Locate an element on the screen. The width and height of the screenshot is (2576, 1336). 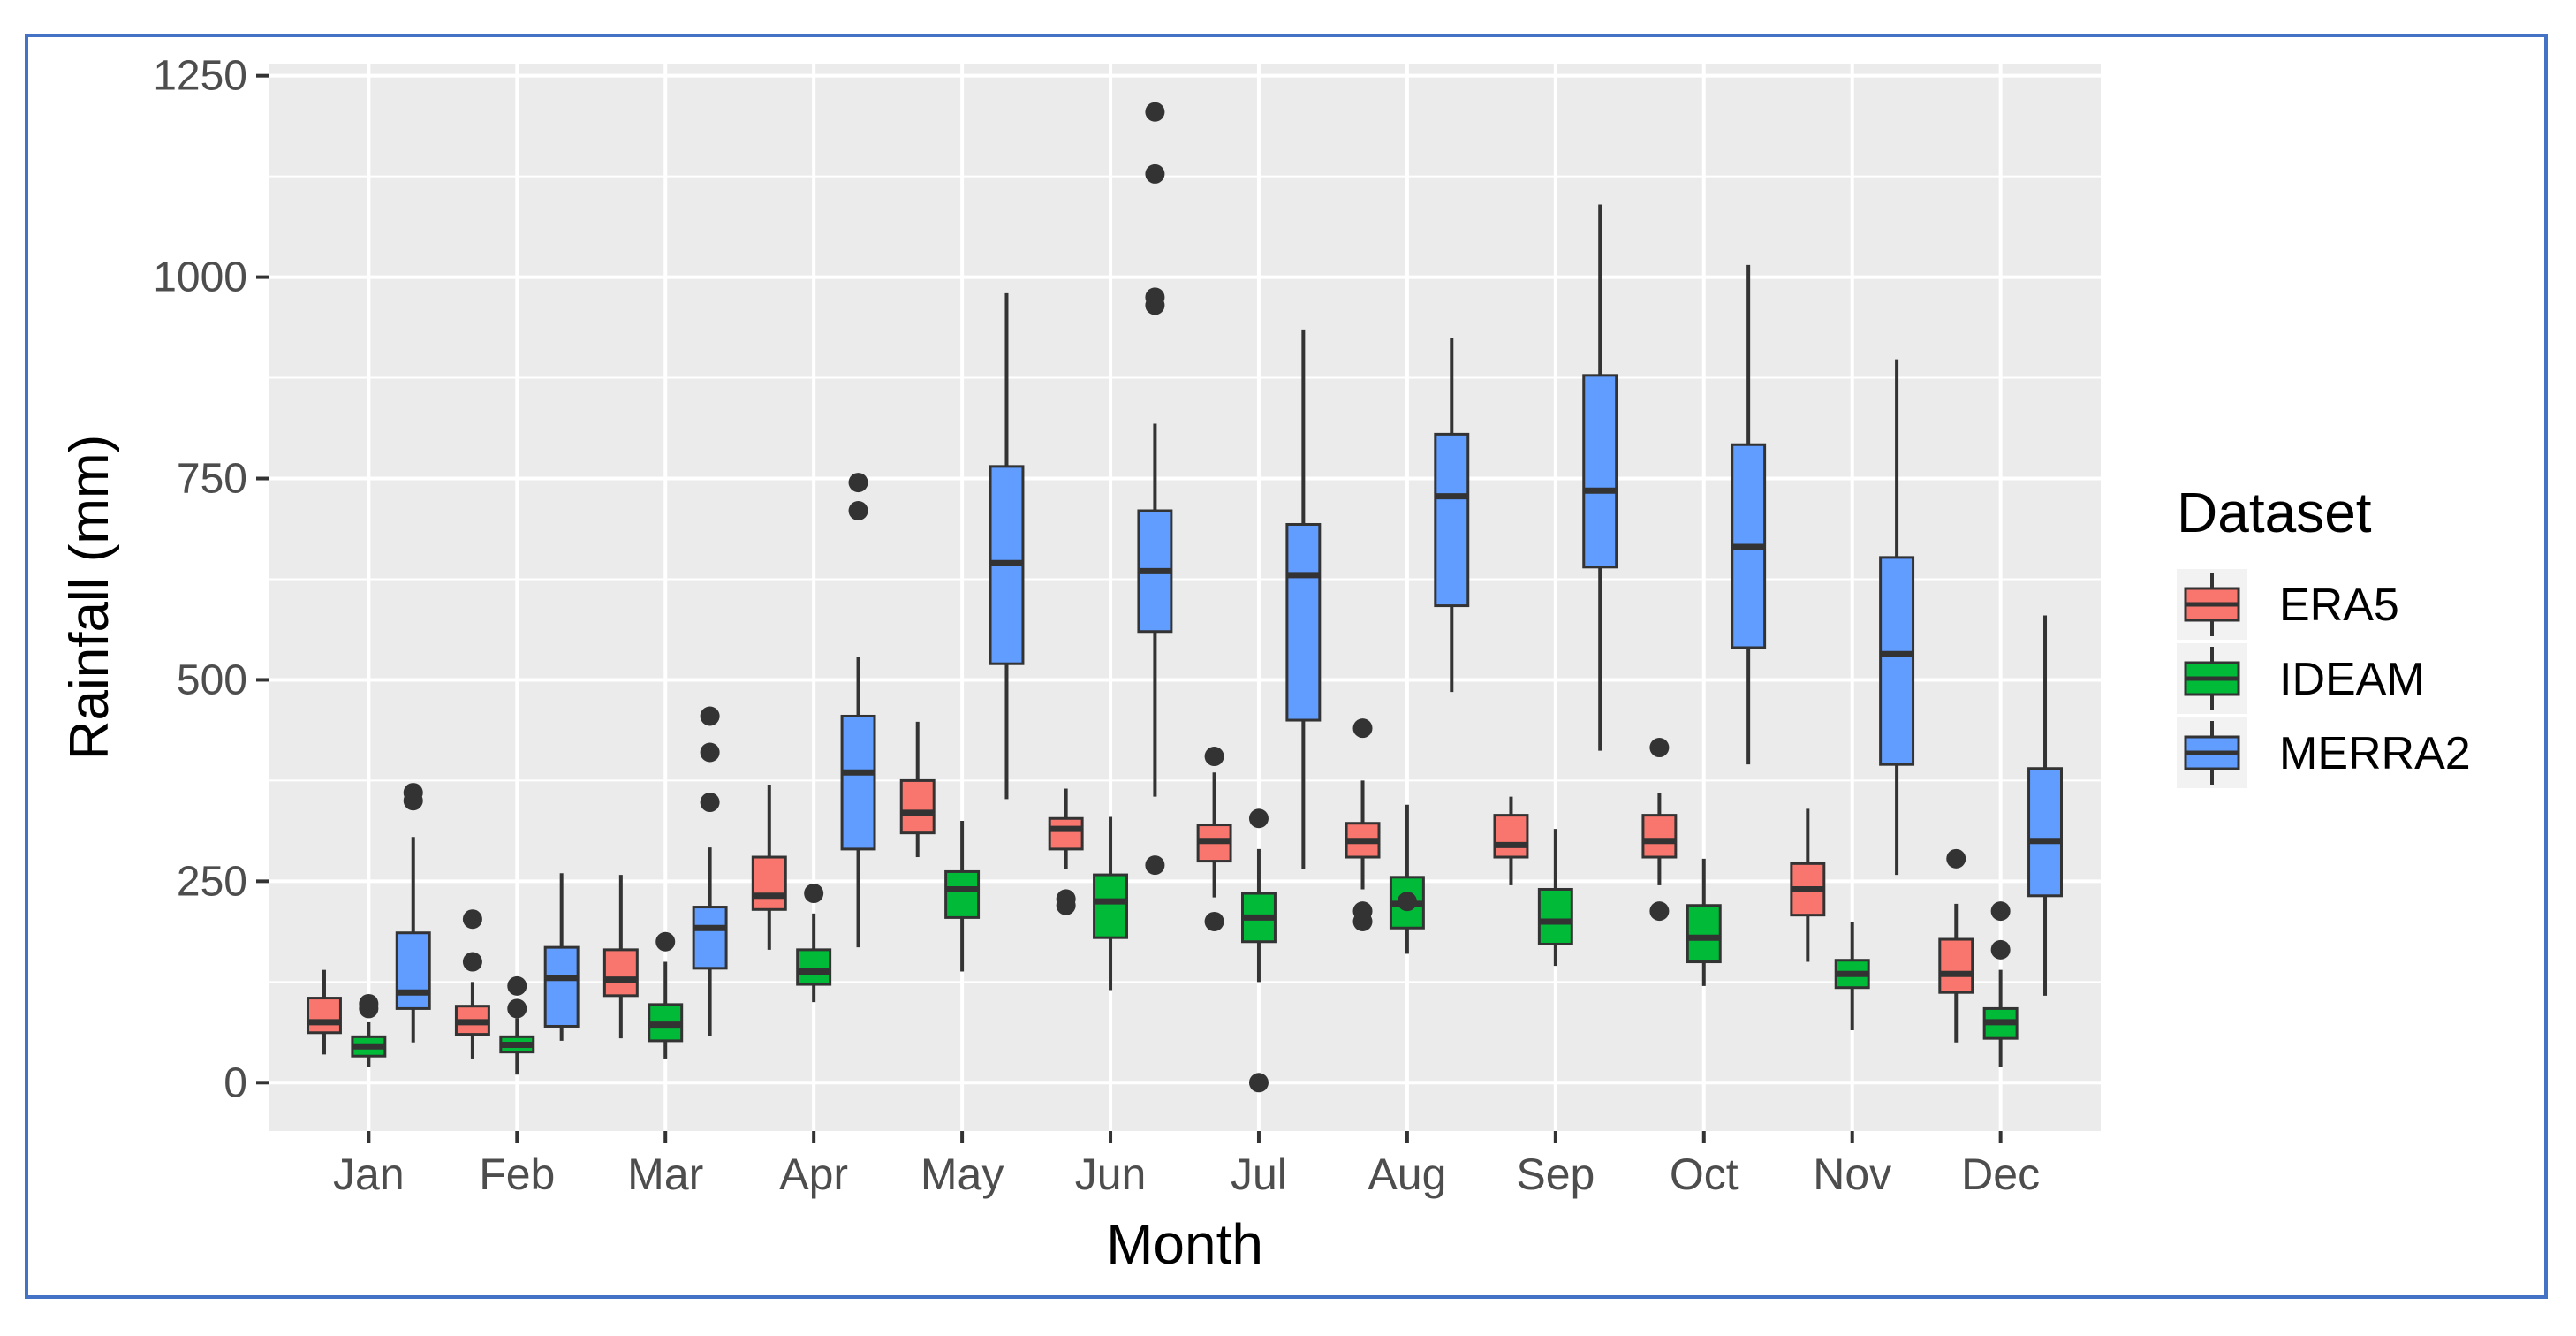
box-era5-aug is located at coordinates (1363, 824).